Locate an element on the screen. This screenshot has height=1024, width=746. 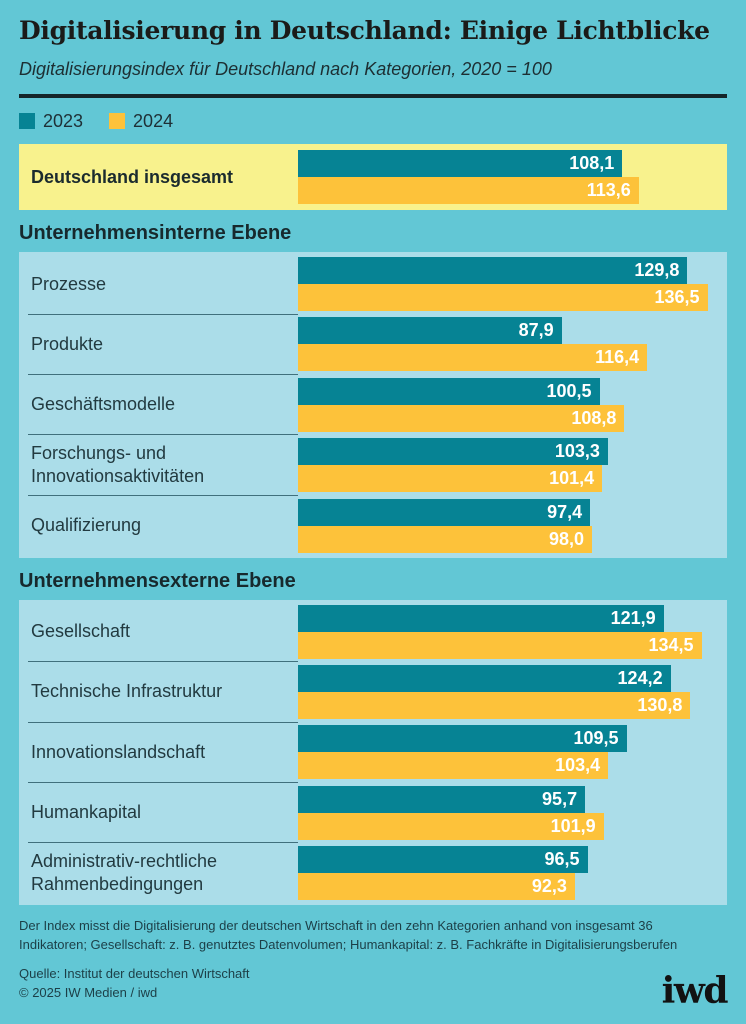
bar-value-label: 108,8 is located at coordinates (594, 417).